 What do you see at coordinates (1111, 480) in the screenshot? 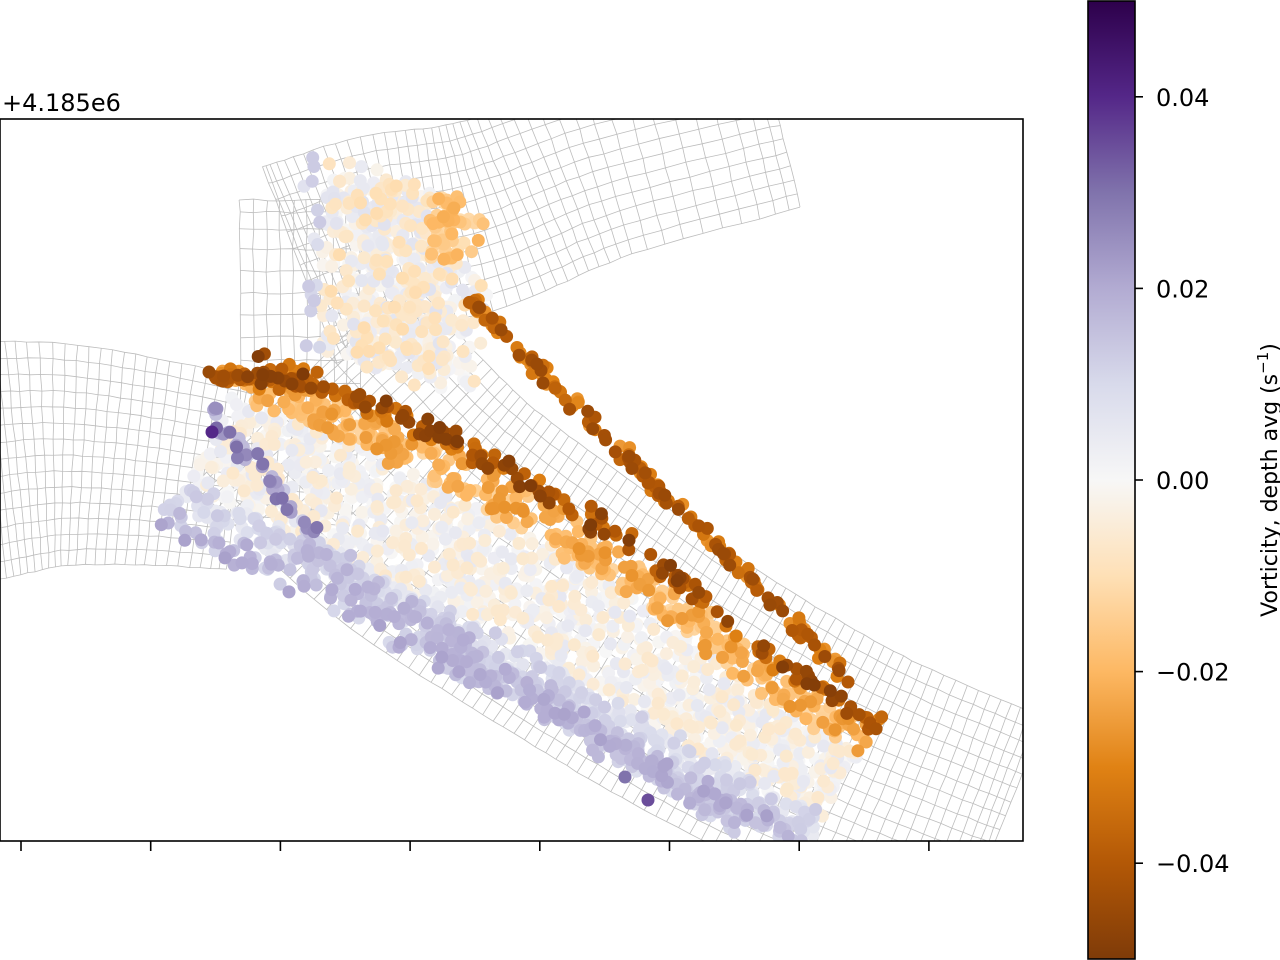
I see `colorbar-gradient` at bounding box center [1111, 480].